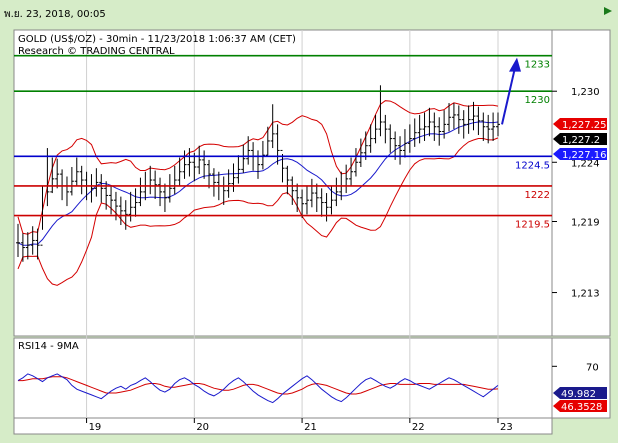 This screenshot has height=443, width=618. I want to click on rsi-badge-label: 46.3528, so click(581, 407).